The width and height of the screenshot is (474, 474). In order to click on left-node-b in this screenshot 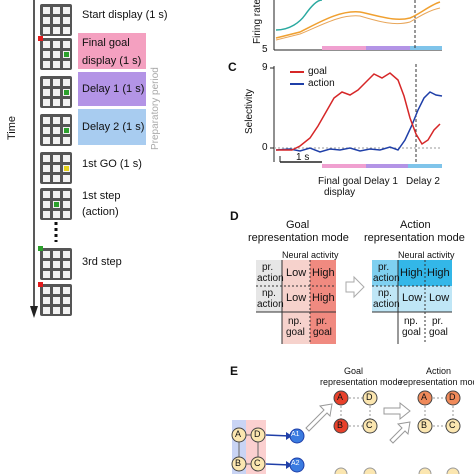, I will do `click(239, 464)`.